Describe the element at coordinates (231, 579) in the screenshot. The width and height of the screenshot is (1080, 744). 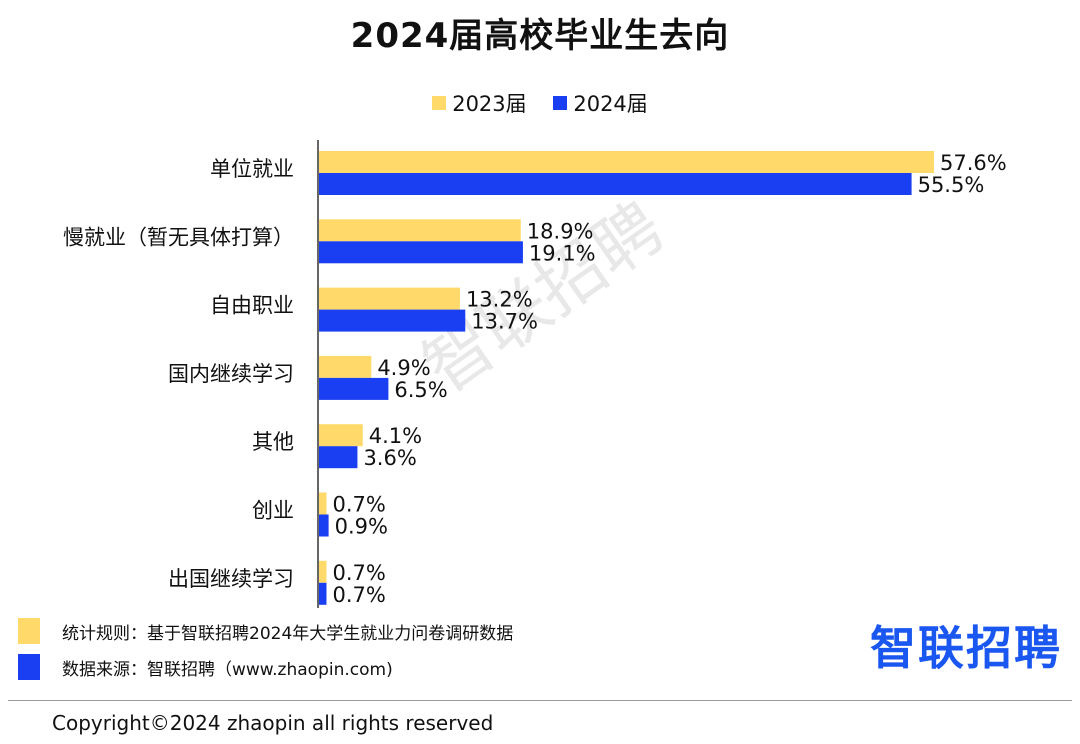
I see `category-label: 出国继续学习` at that location.